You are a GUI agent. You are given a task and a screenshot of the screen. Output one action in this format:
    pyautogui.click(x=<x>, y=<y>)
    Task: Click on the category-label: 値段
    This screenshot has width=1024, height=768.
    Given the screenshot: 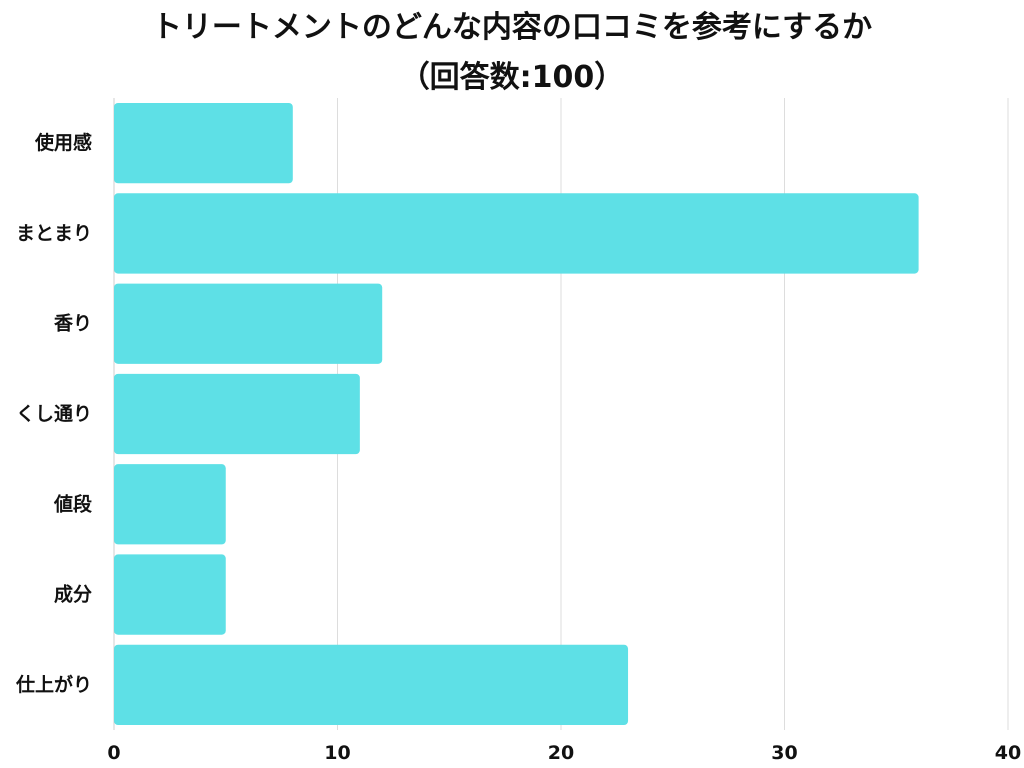 What is the action you would take?
    pyautogui.click(x=73, y=503)
    